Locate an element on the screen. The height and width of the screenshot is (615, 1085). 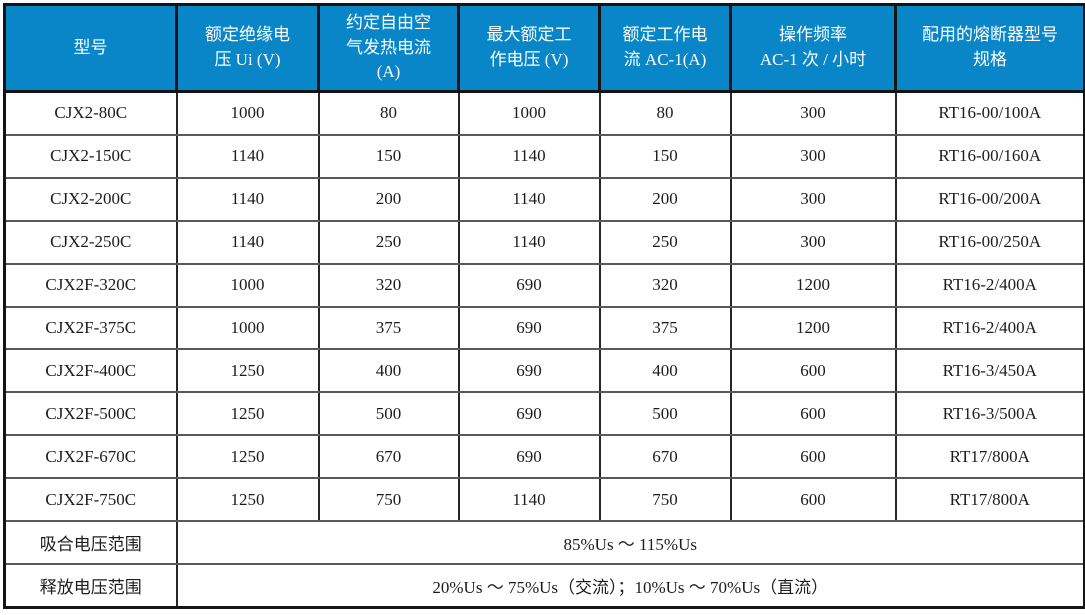
cell-fuse: RT16-00/250A is located at coordinates (989, 242).